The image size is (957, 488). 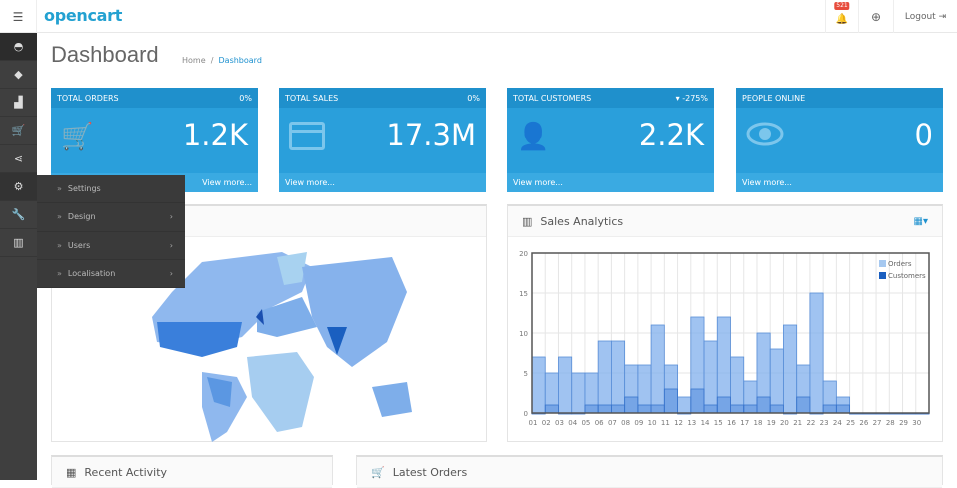 I want to click on tile-title: TOTAL CUSTOMERS, so click(x=552, y=98).